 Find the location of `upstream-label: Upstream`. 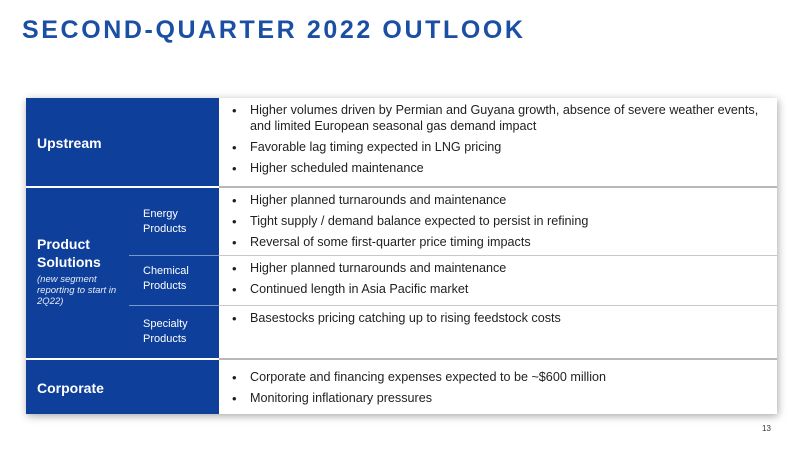

upstream-label: Upstream is located at coordinates (69, 143).